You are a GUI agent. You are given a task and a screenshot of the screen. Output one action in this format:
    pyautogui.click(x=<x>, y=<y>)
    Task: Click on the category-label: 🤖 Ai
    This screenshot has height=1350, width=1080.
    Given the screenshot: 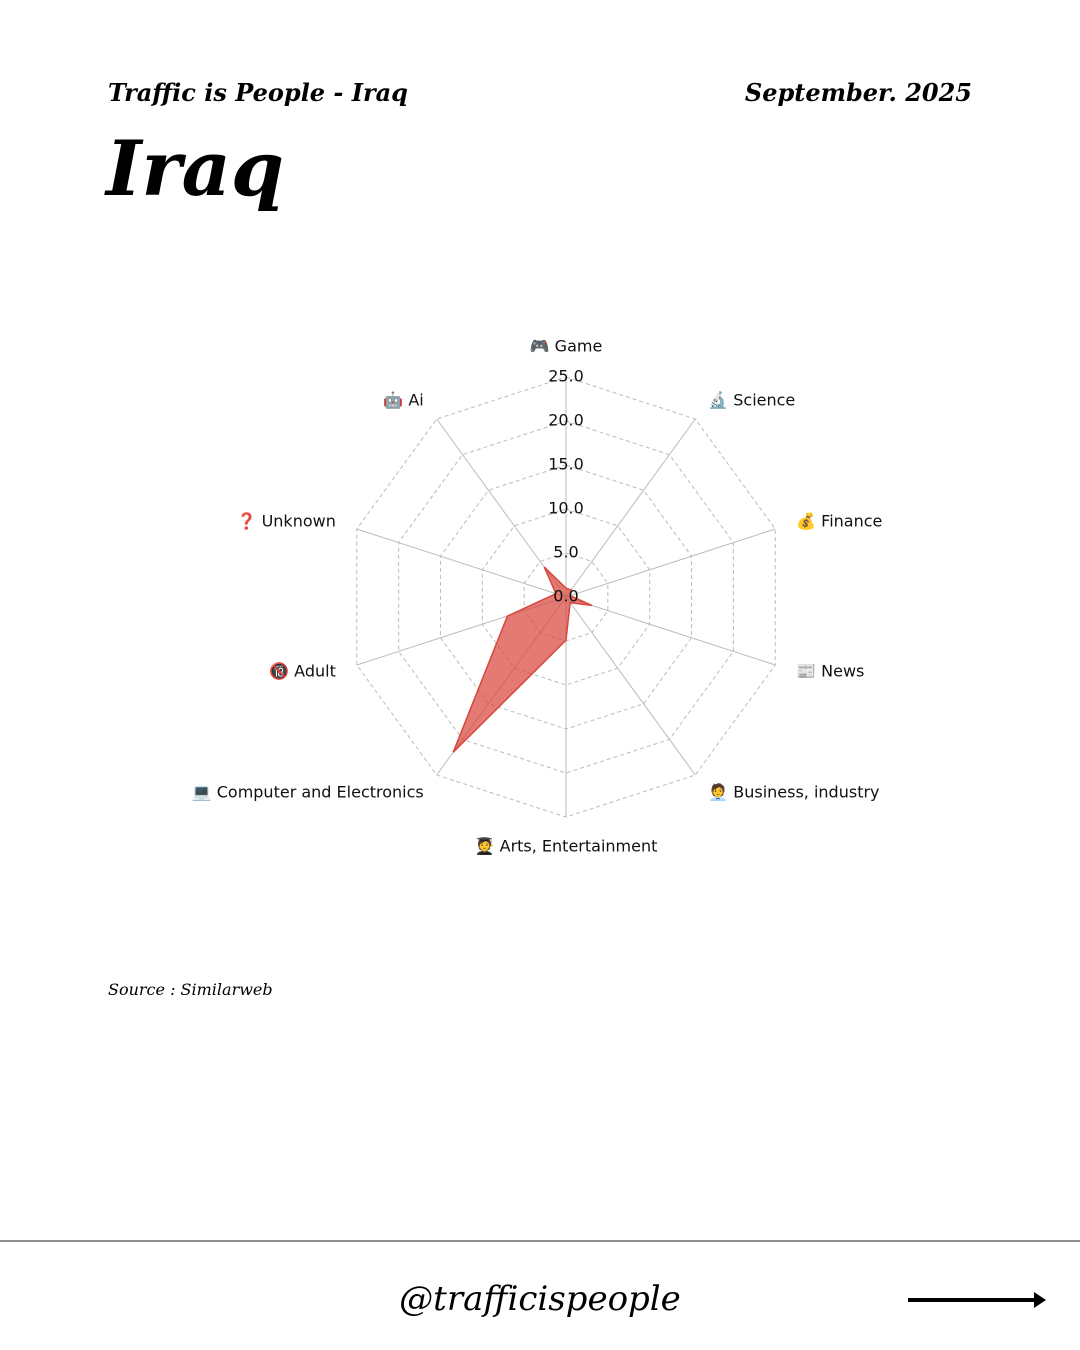 What is the action you would take?
    pyautogui.click(x=403, y=400)
    